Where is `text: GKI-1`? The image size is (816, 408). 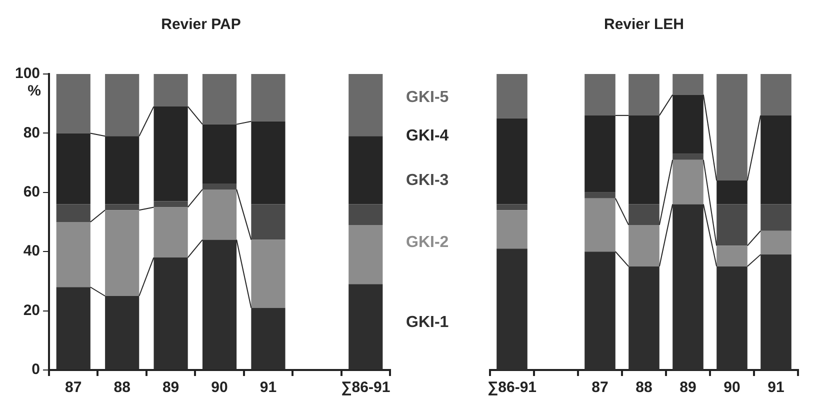
text: GKI-1 is located at coordinates (427, 323).